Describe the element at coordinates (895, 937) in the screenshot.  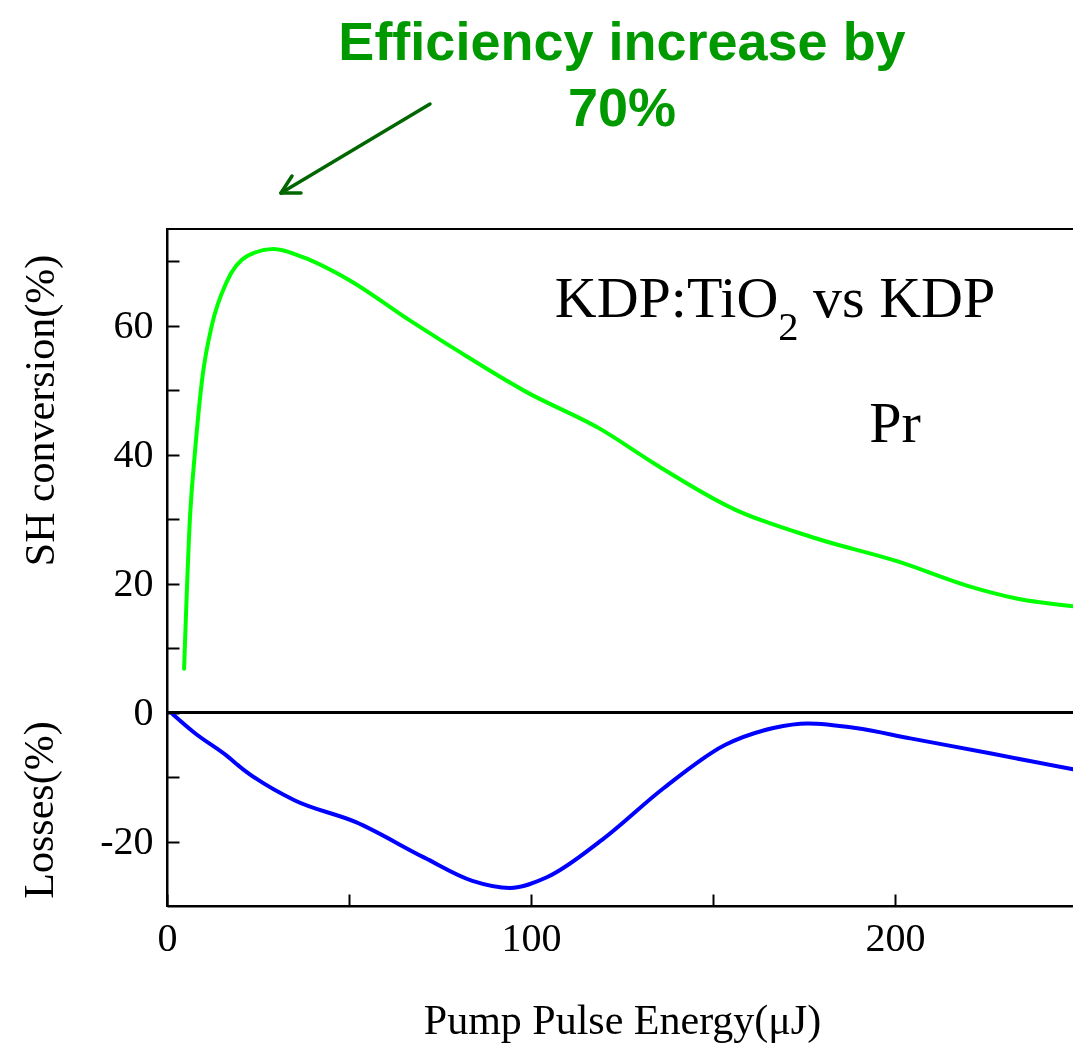
I see `x-tick-label: 200` at that location.